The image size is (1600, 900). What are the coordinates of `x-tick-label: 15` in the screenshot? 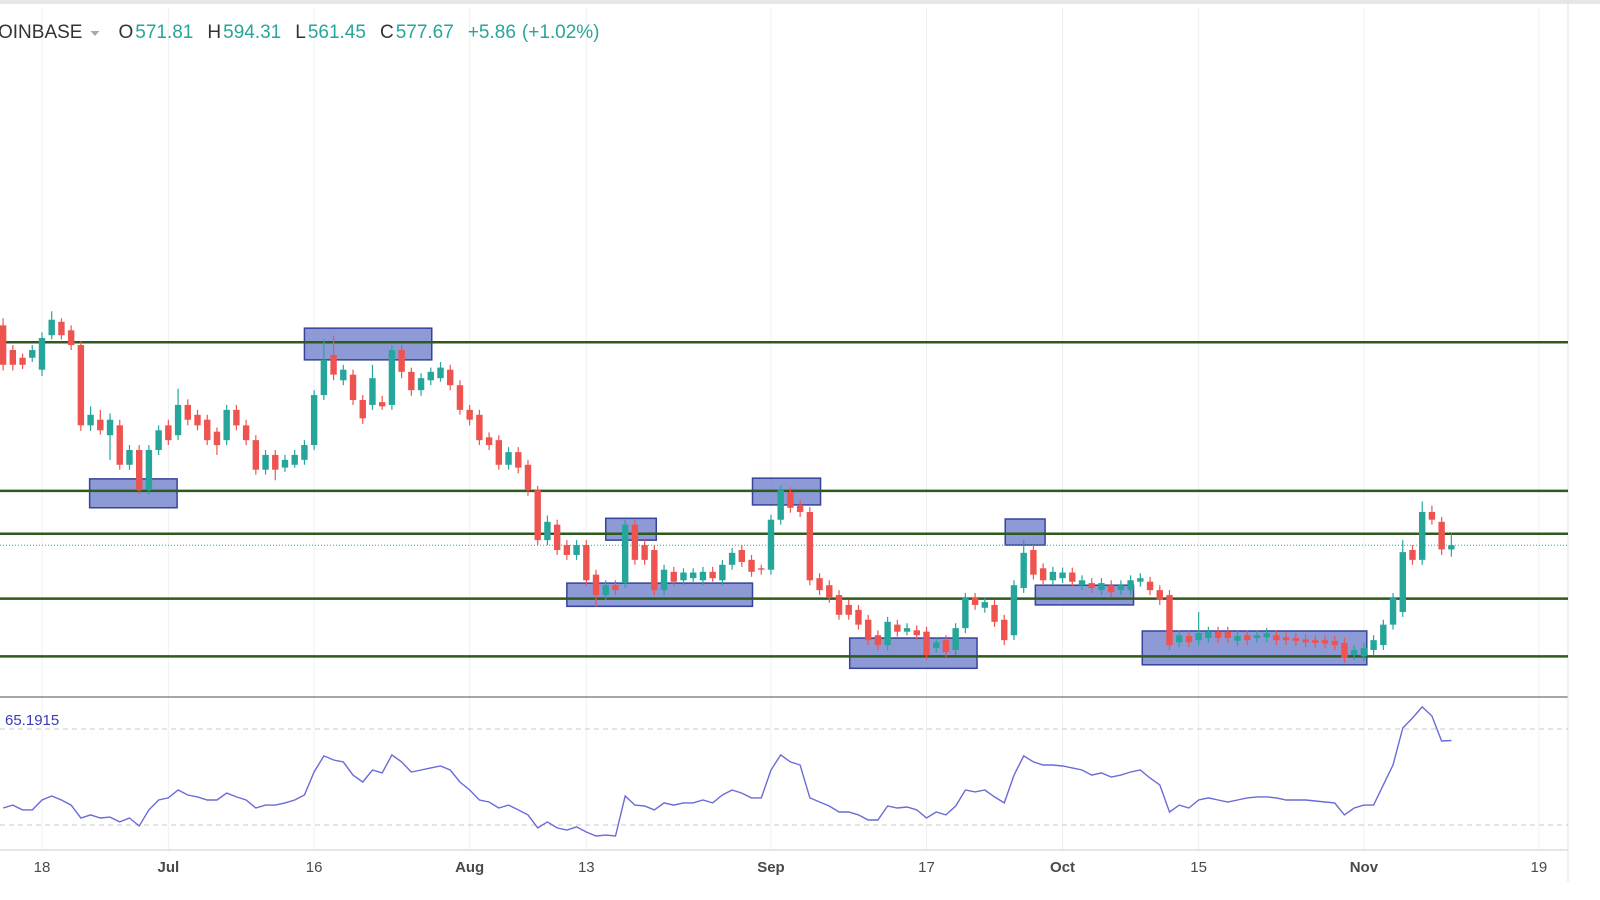 It's located at (1198, 867).